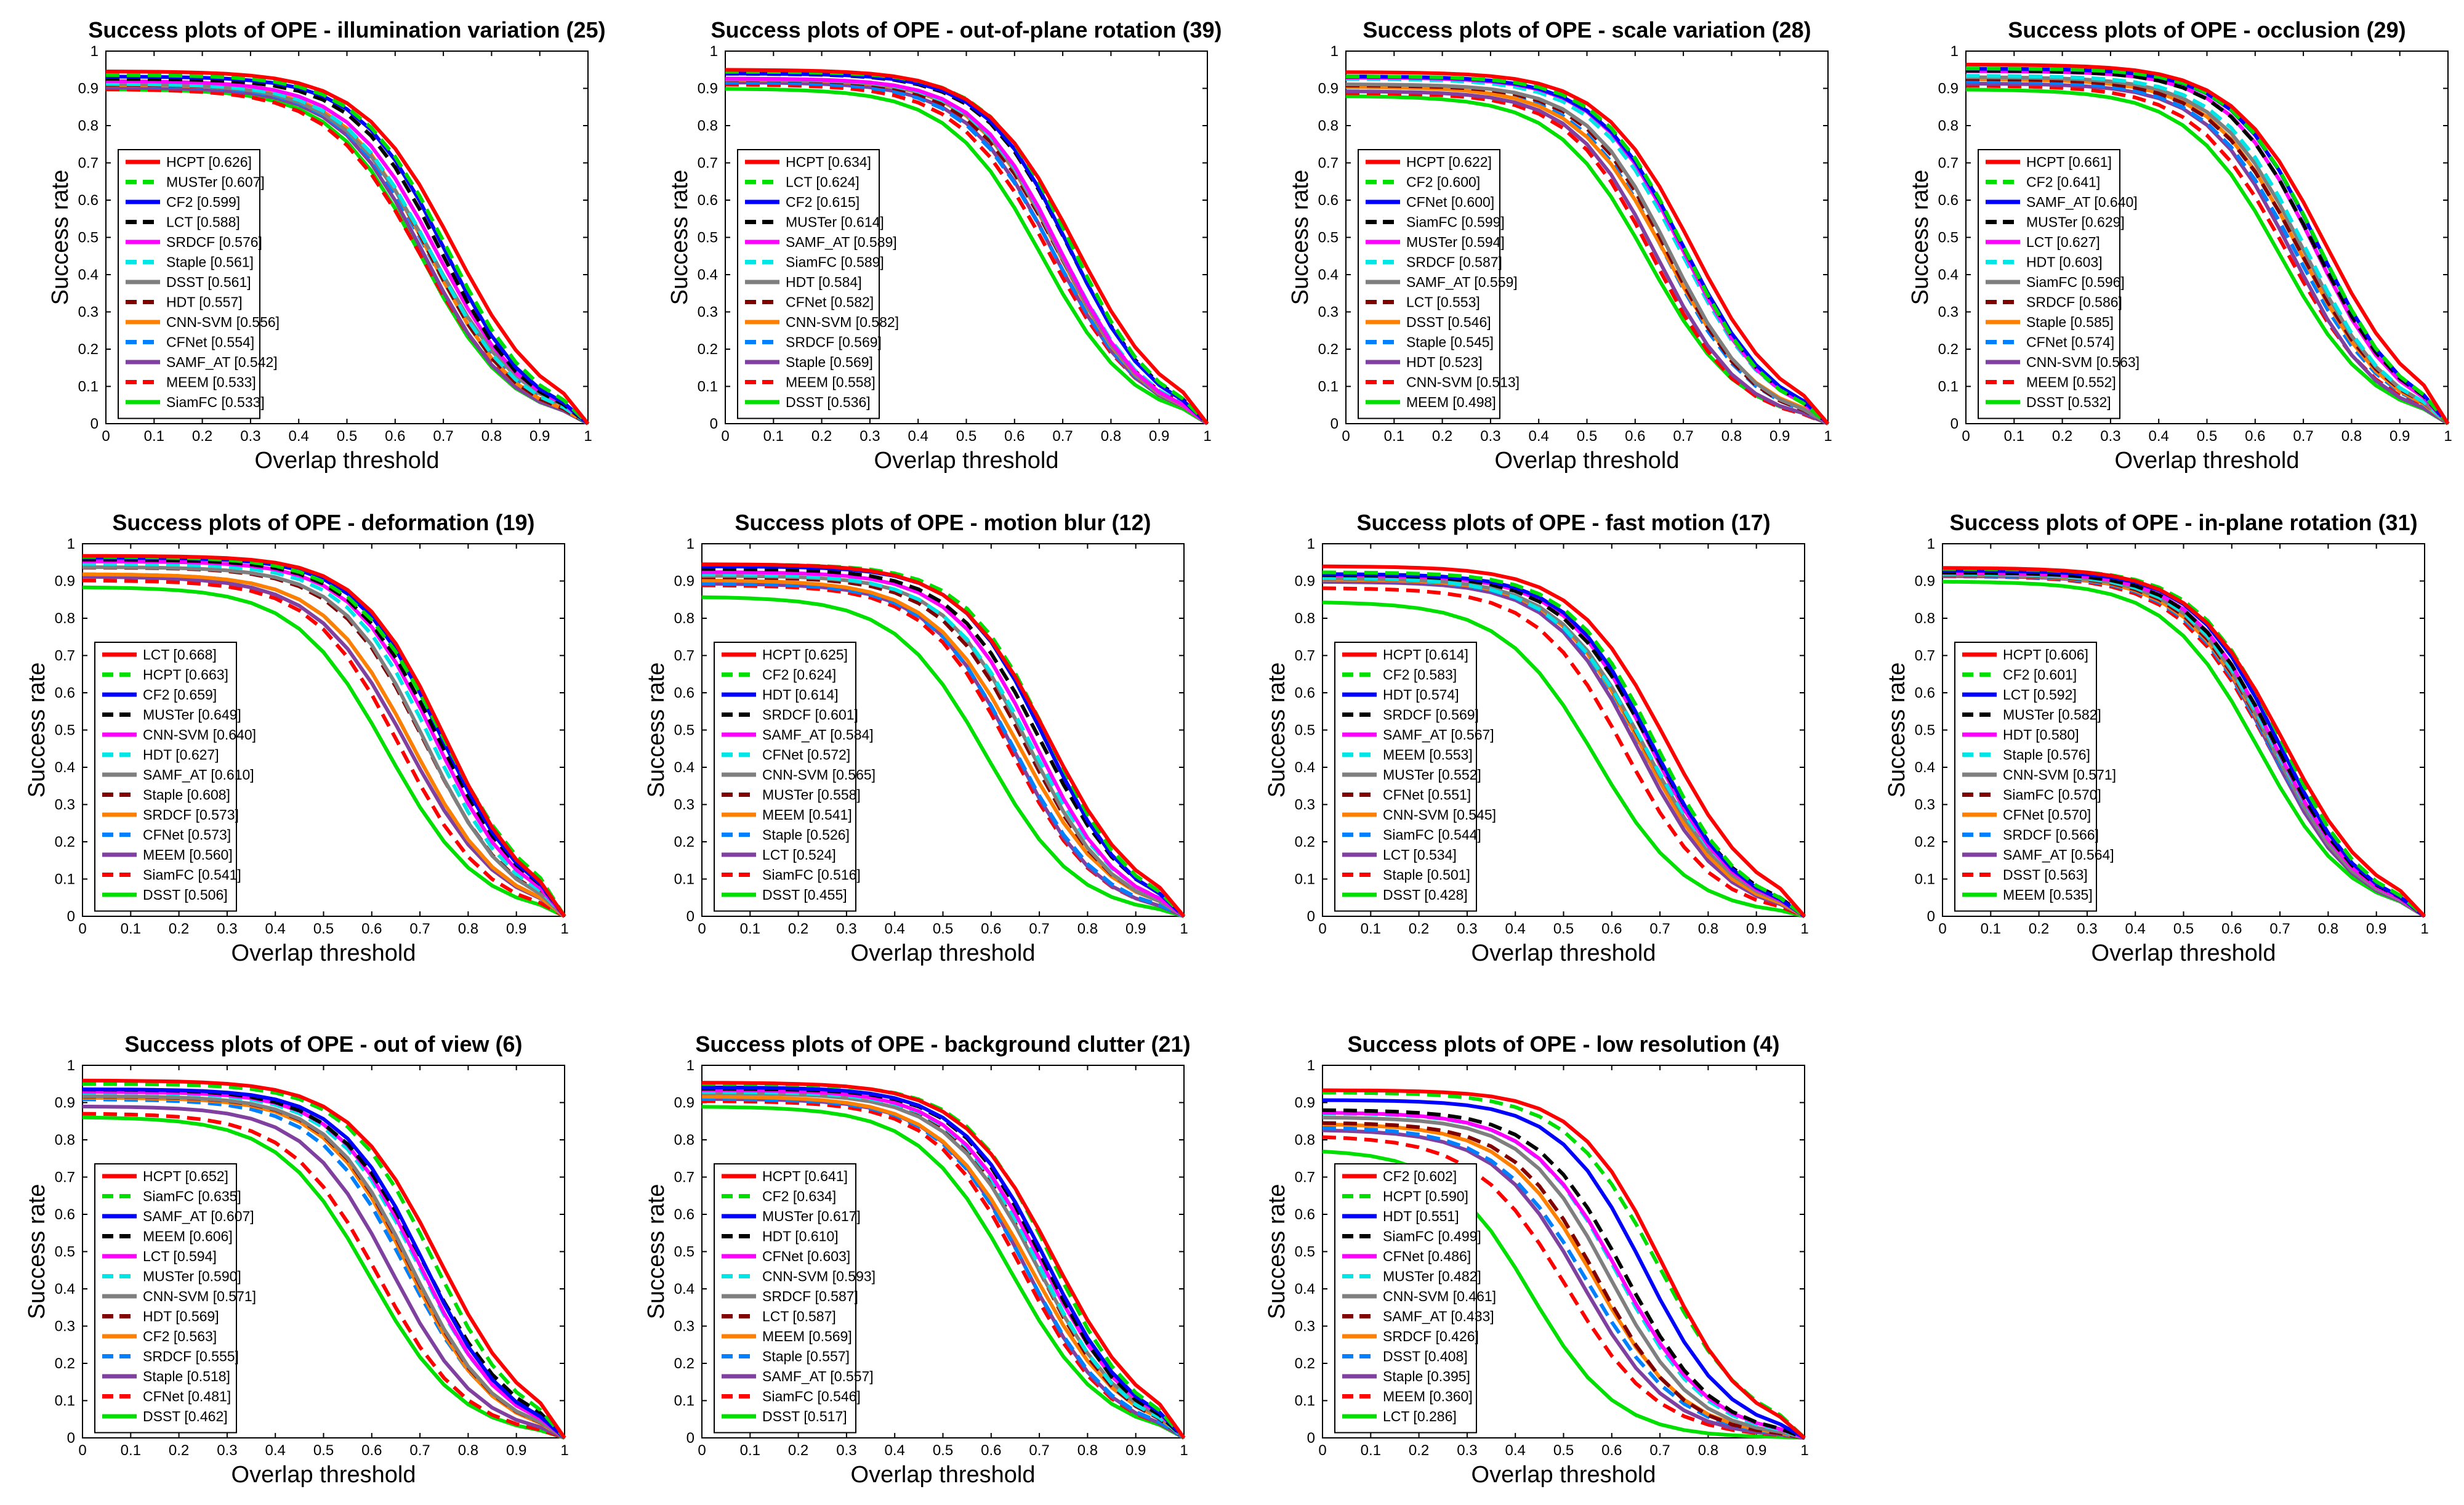 This screenshot has width=2464, height=1505. I want to click on legend-label: MEEM [0.541], so click(807, 815).